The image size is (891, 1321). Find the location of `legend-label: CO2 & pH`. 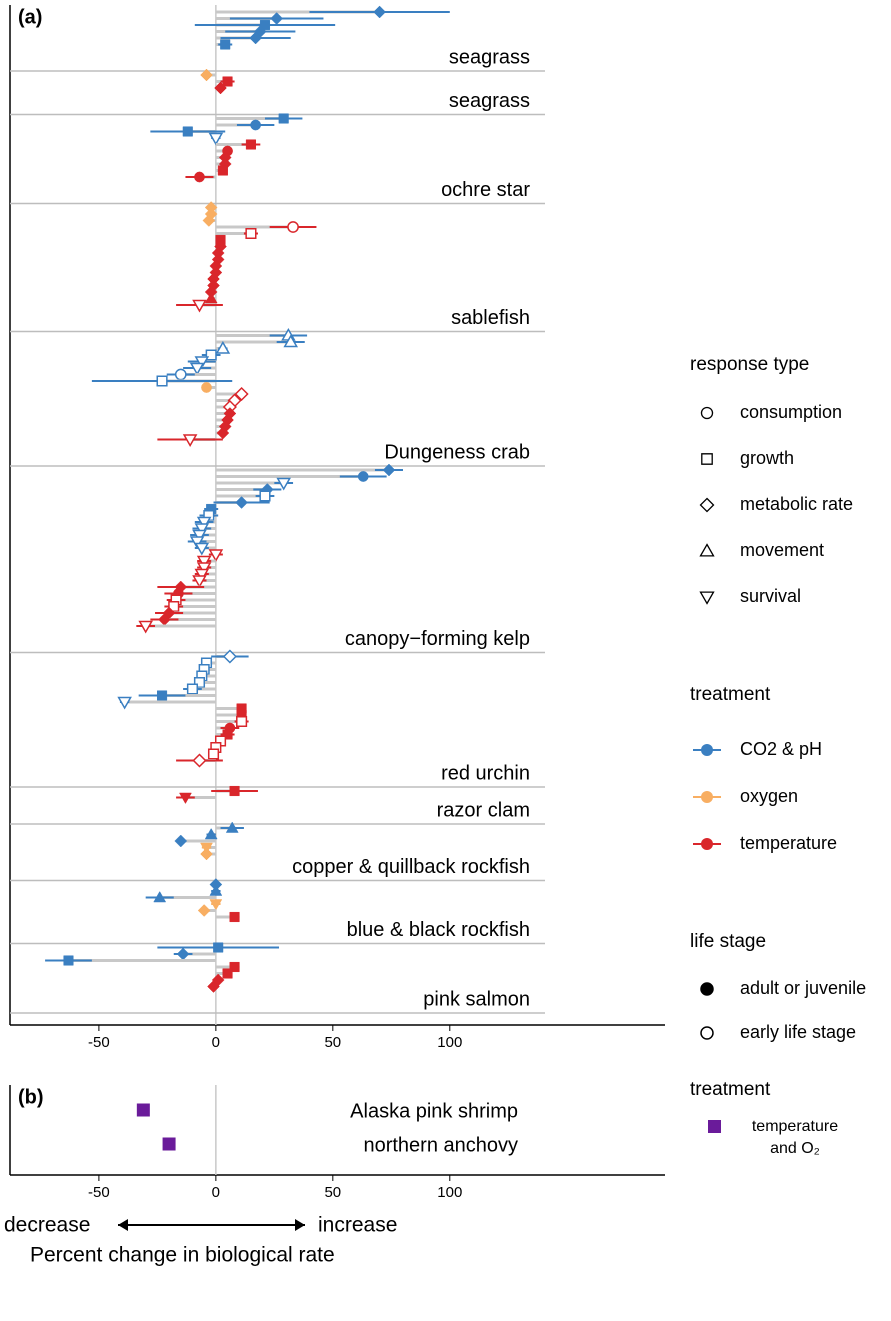

legend-label: CO2 & pH is located at coordinates (781, 749).